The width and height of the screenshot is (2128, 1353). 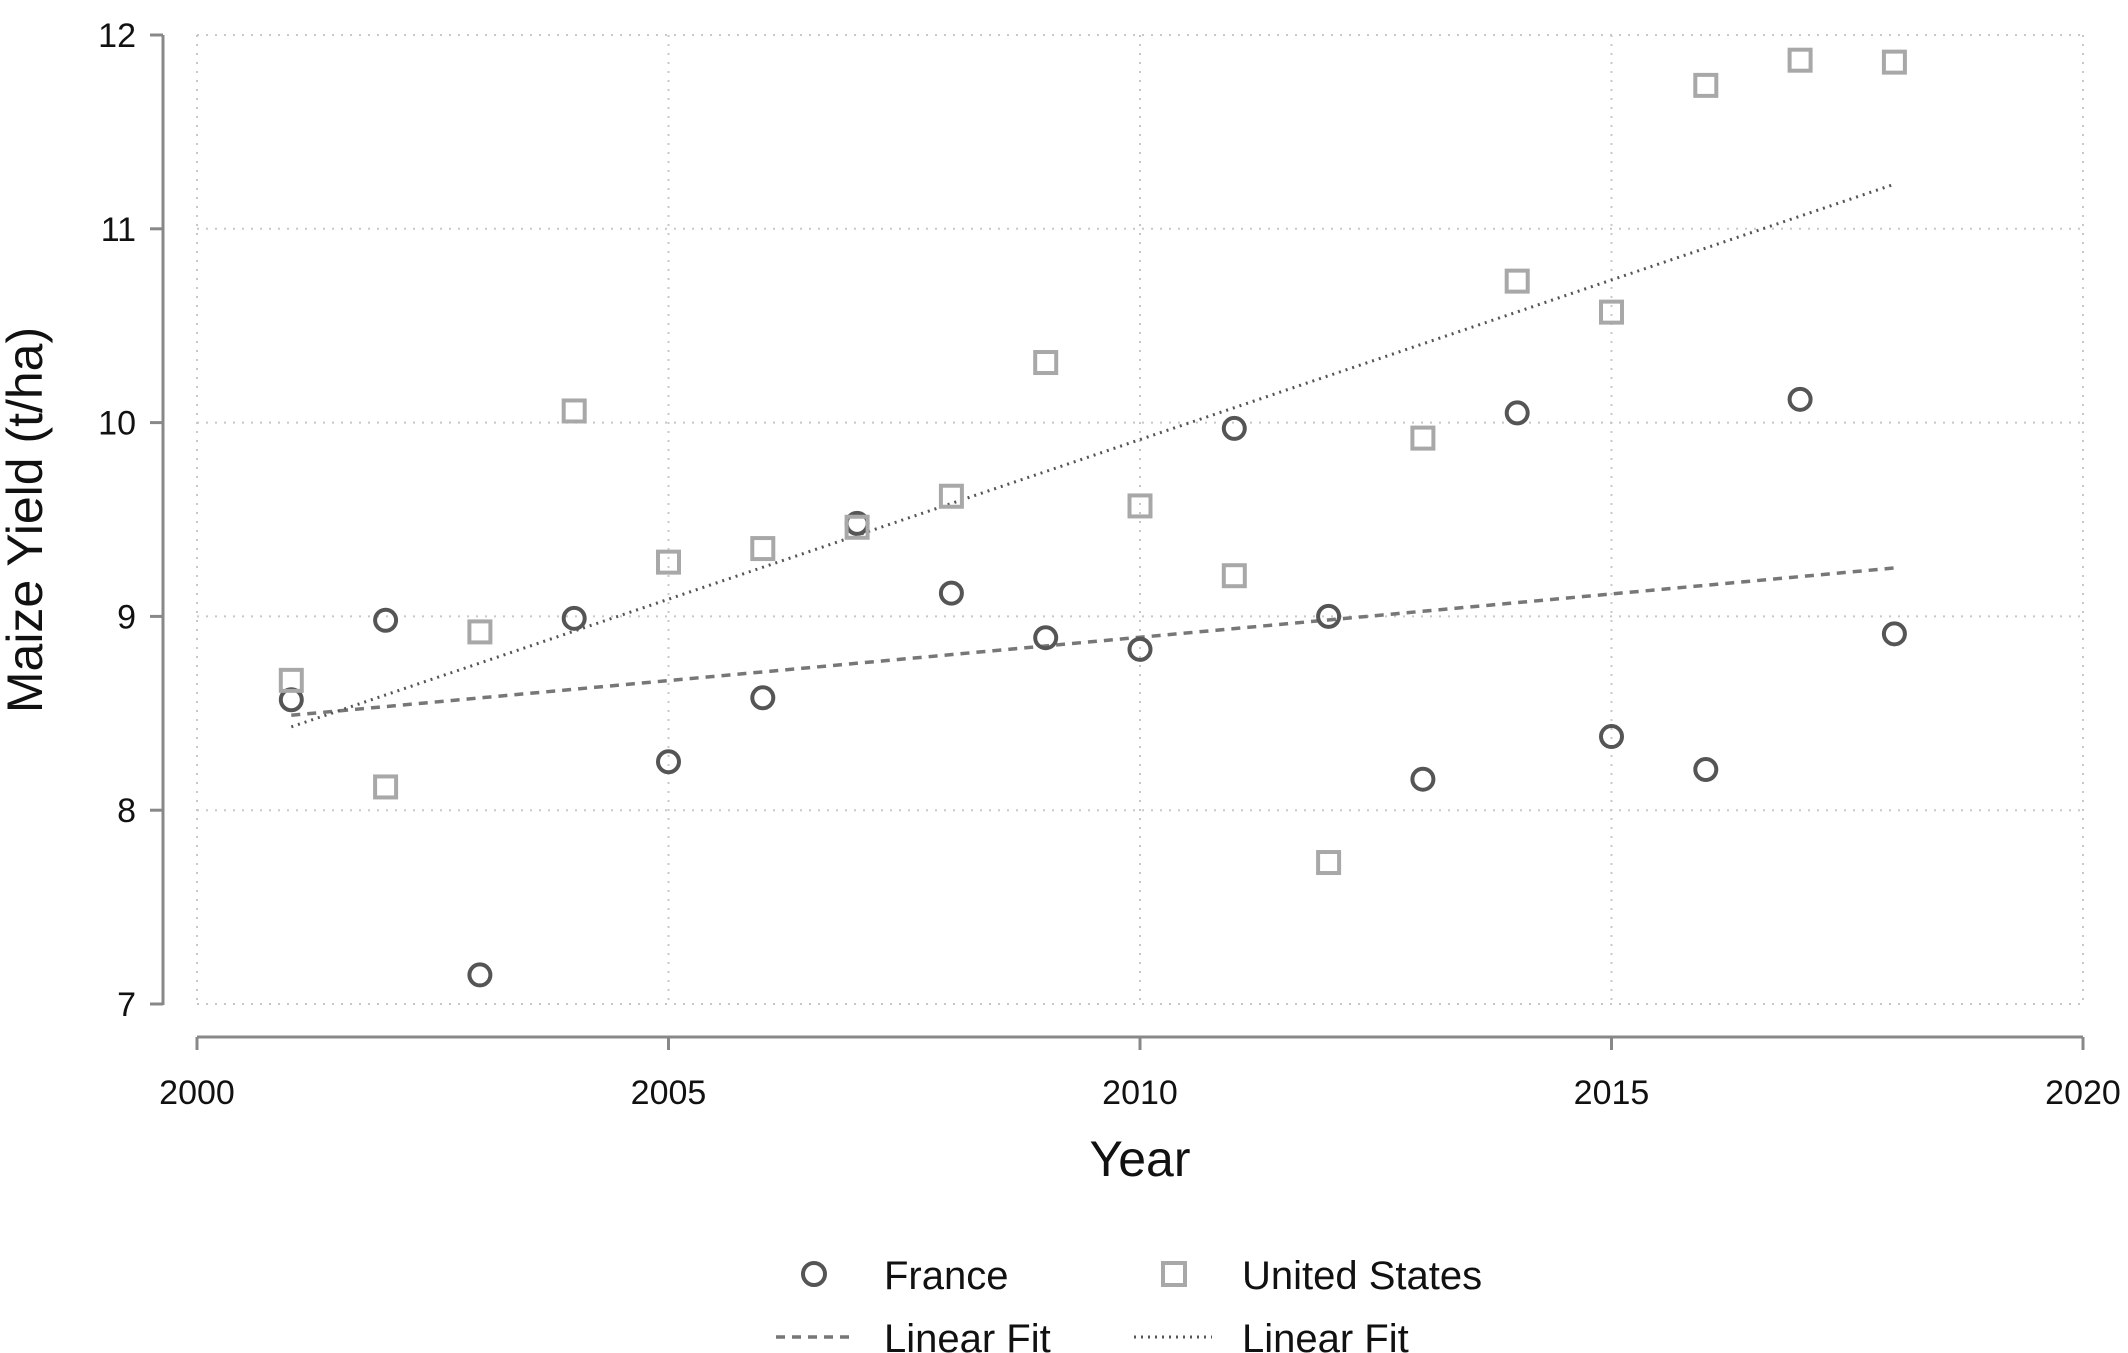 What do you see at coordinates (26, 520) in the screenshot?
I see `y-axis-title: Maize Yield (t/ha)` at bounding box center [26, 520].